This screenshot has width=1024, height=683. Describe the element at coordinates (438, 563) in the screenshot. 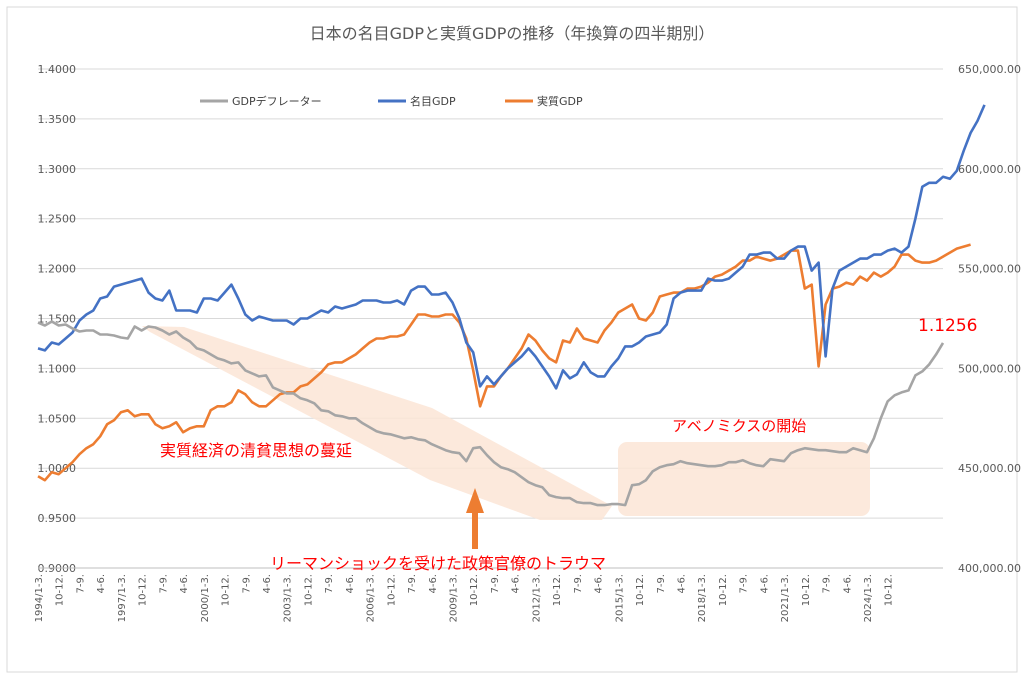

I see `annotation-text-2: リーマンショックを受けた政策官僚のトラウマ` at that location.